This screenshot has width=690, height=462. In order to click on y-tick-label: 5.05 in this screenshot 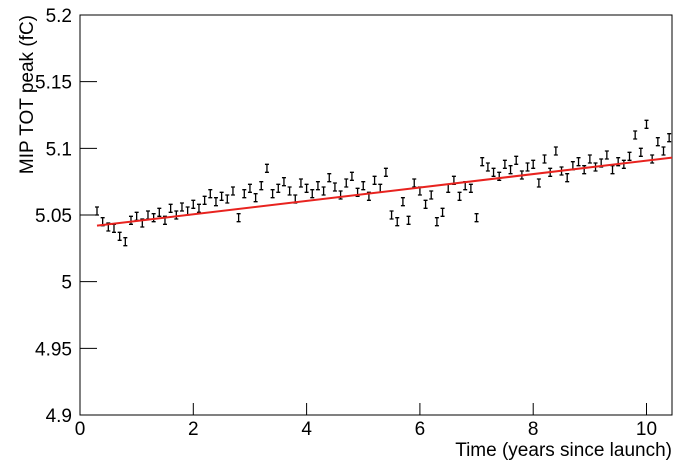, I will do `click(53, 216)`.